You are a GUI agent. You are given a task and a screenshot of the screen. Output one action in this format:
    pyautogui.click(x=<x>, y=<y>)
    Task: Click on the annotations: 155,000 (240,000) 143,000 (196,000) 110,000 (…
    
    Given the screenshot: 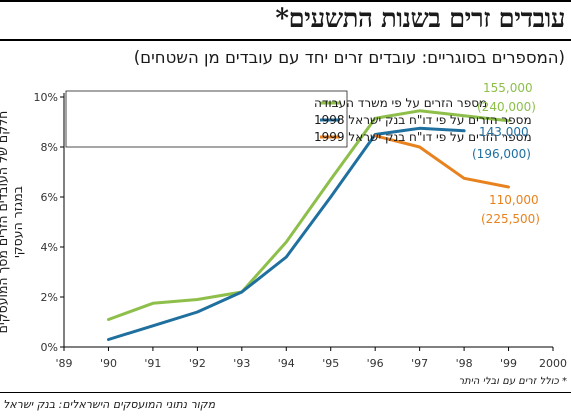 What is the action you would take?
    pyautogui.click(x=506, y=153)
    